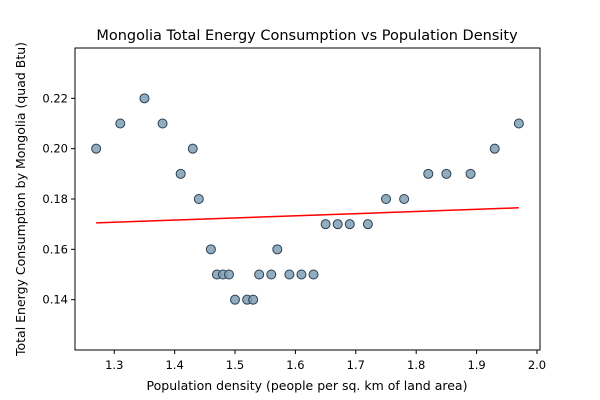 The height and width of the screenshot is (400, 600). What do you see at coordinates (416, 365) in the screenshot?
I see `x-tick-label: 1.8` at bounding box center [416, 365].